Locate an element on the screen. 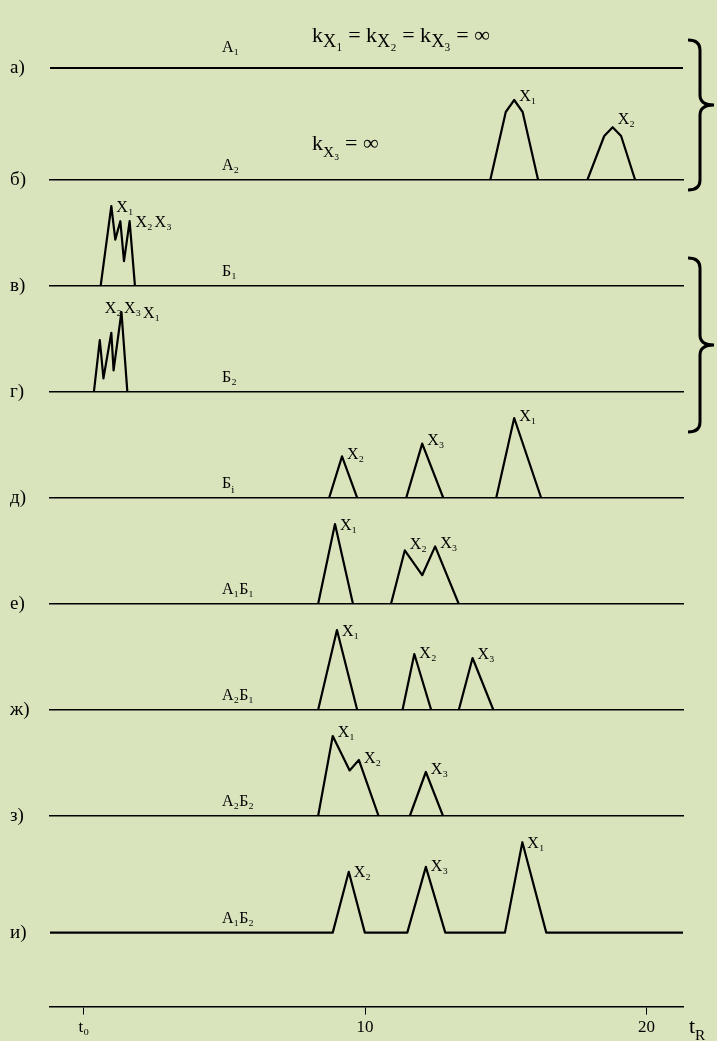 This screenshot has width=717, height=1041. text: ж) is located at coordinates (19, 708).